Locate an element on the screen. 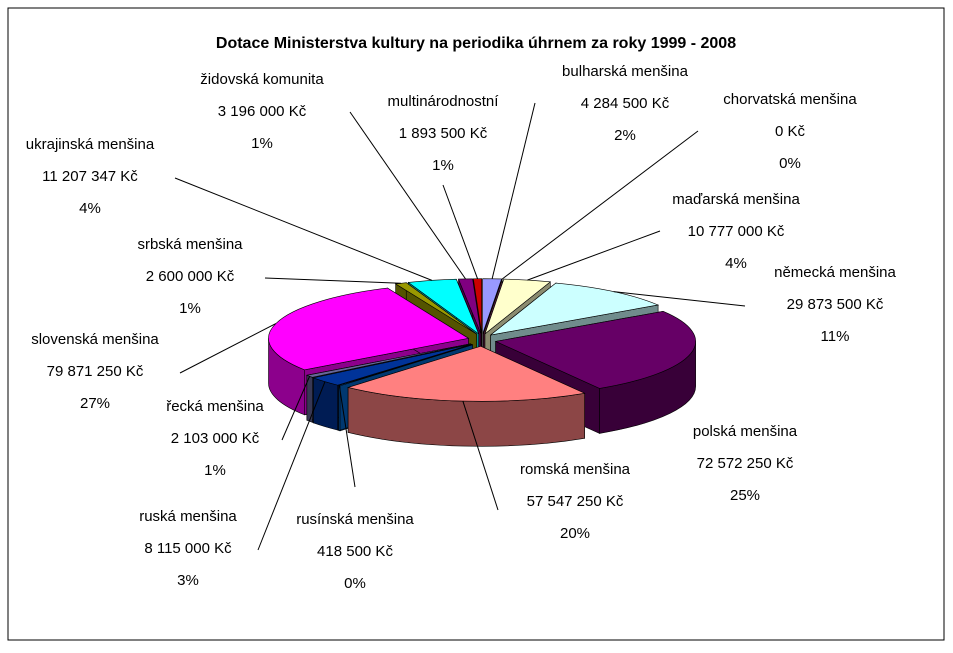  data-label: 27% is located at coordinates (95, 403).